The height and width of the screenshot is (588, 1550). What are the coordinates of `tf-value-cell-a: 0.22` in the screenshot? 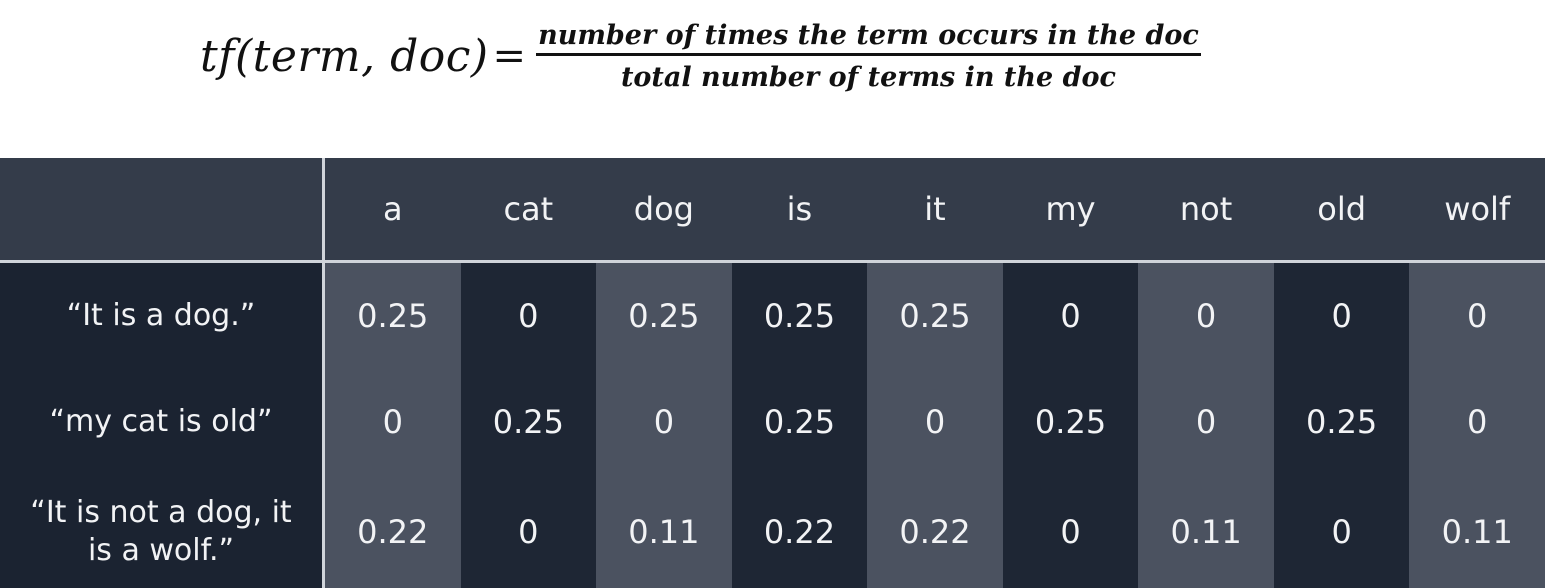 It's located at (393, 531).